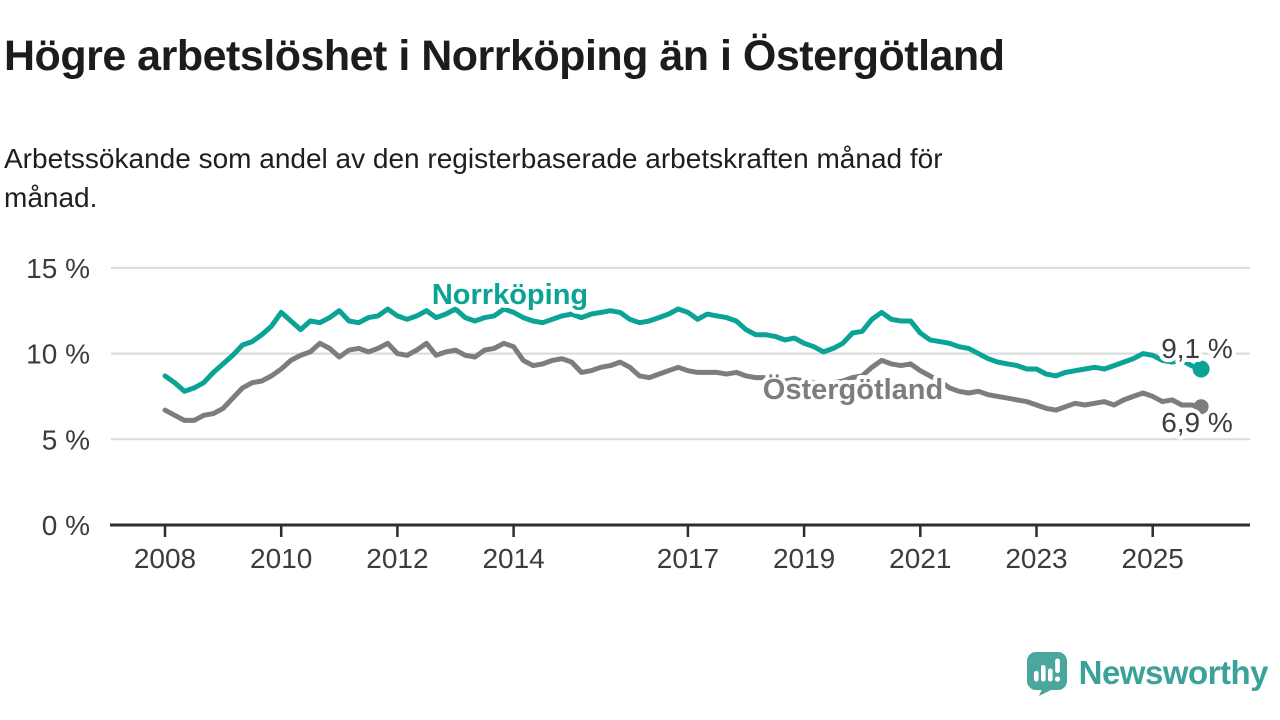  What do you see at coordinates (1201, 369) in the screenshot?
I see `series-end-dot-norrkoping` at bounding box center [1201, 369].